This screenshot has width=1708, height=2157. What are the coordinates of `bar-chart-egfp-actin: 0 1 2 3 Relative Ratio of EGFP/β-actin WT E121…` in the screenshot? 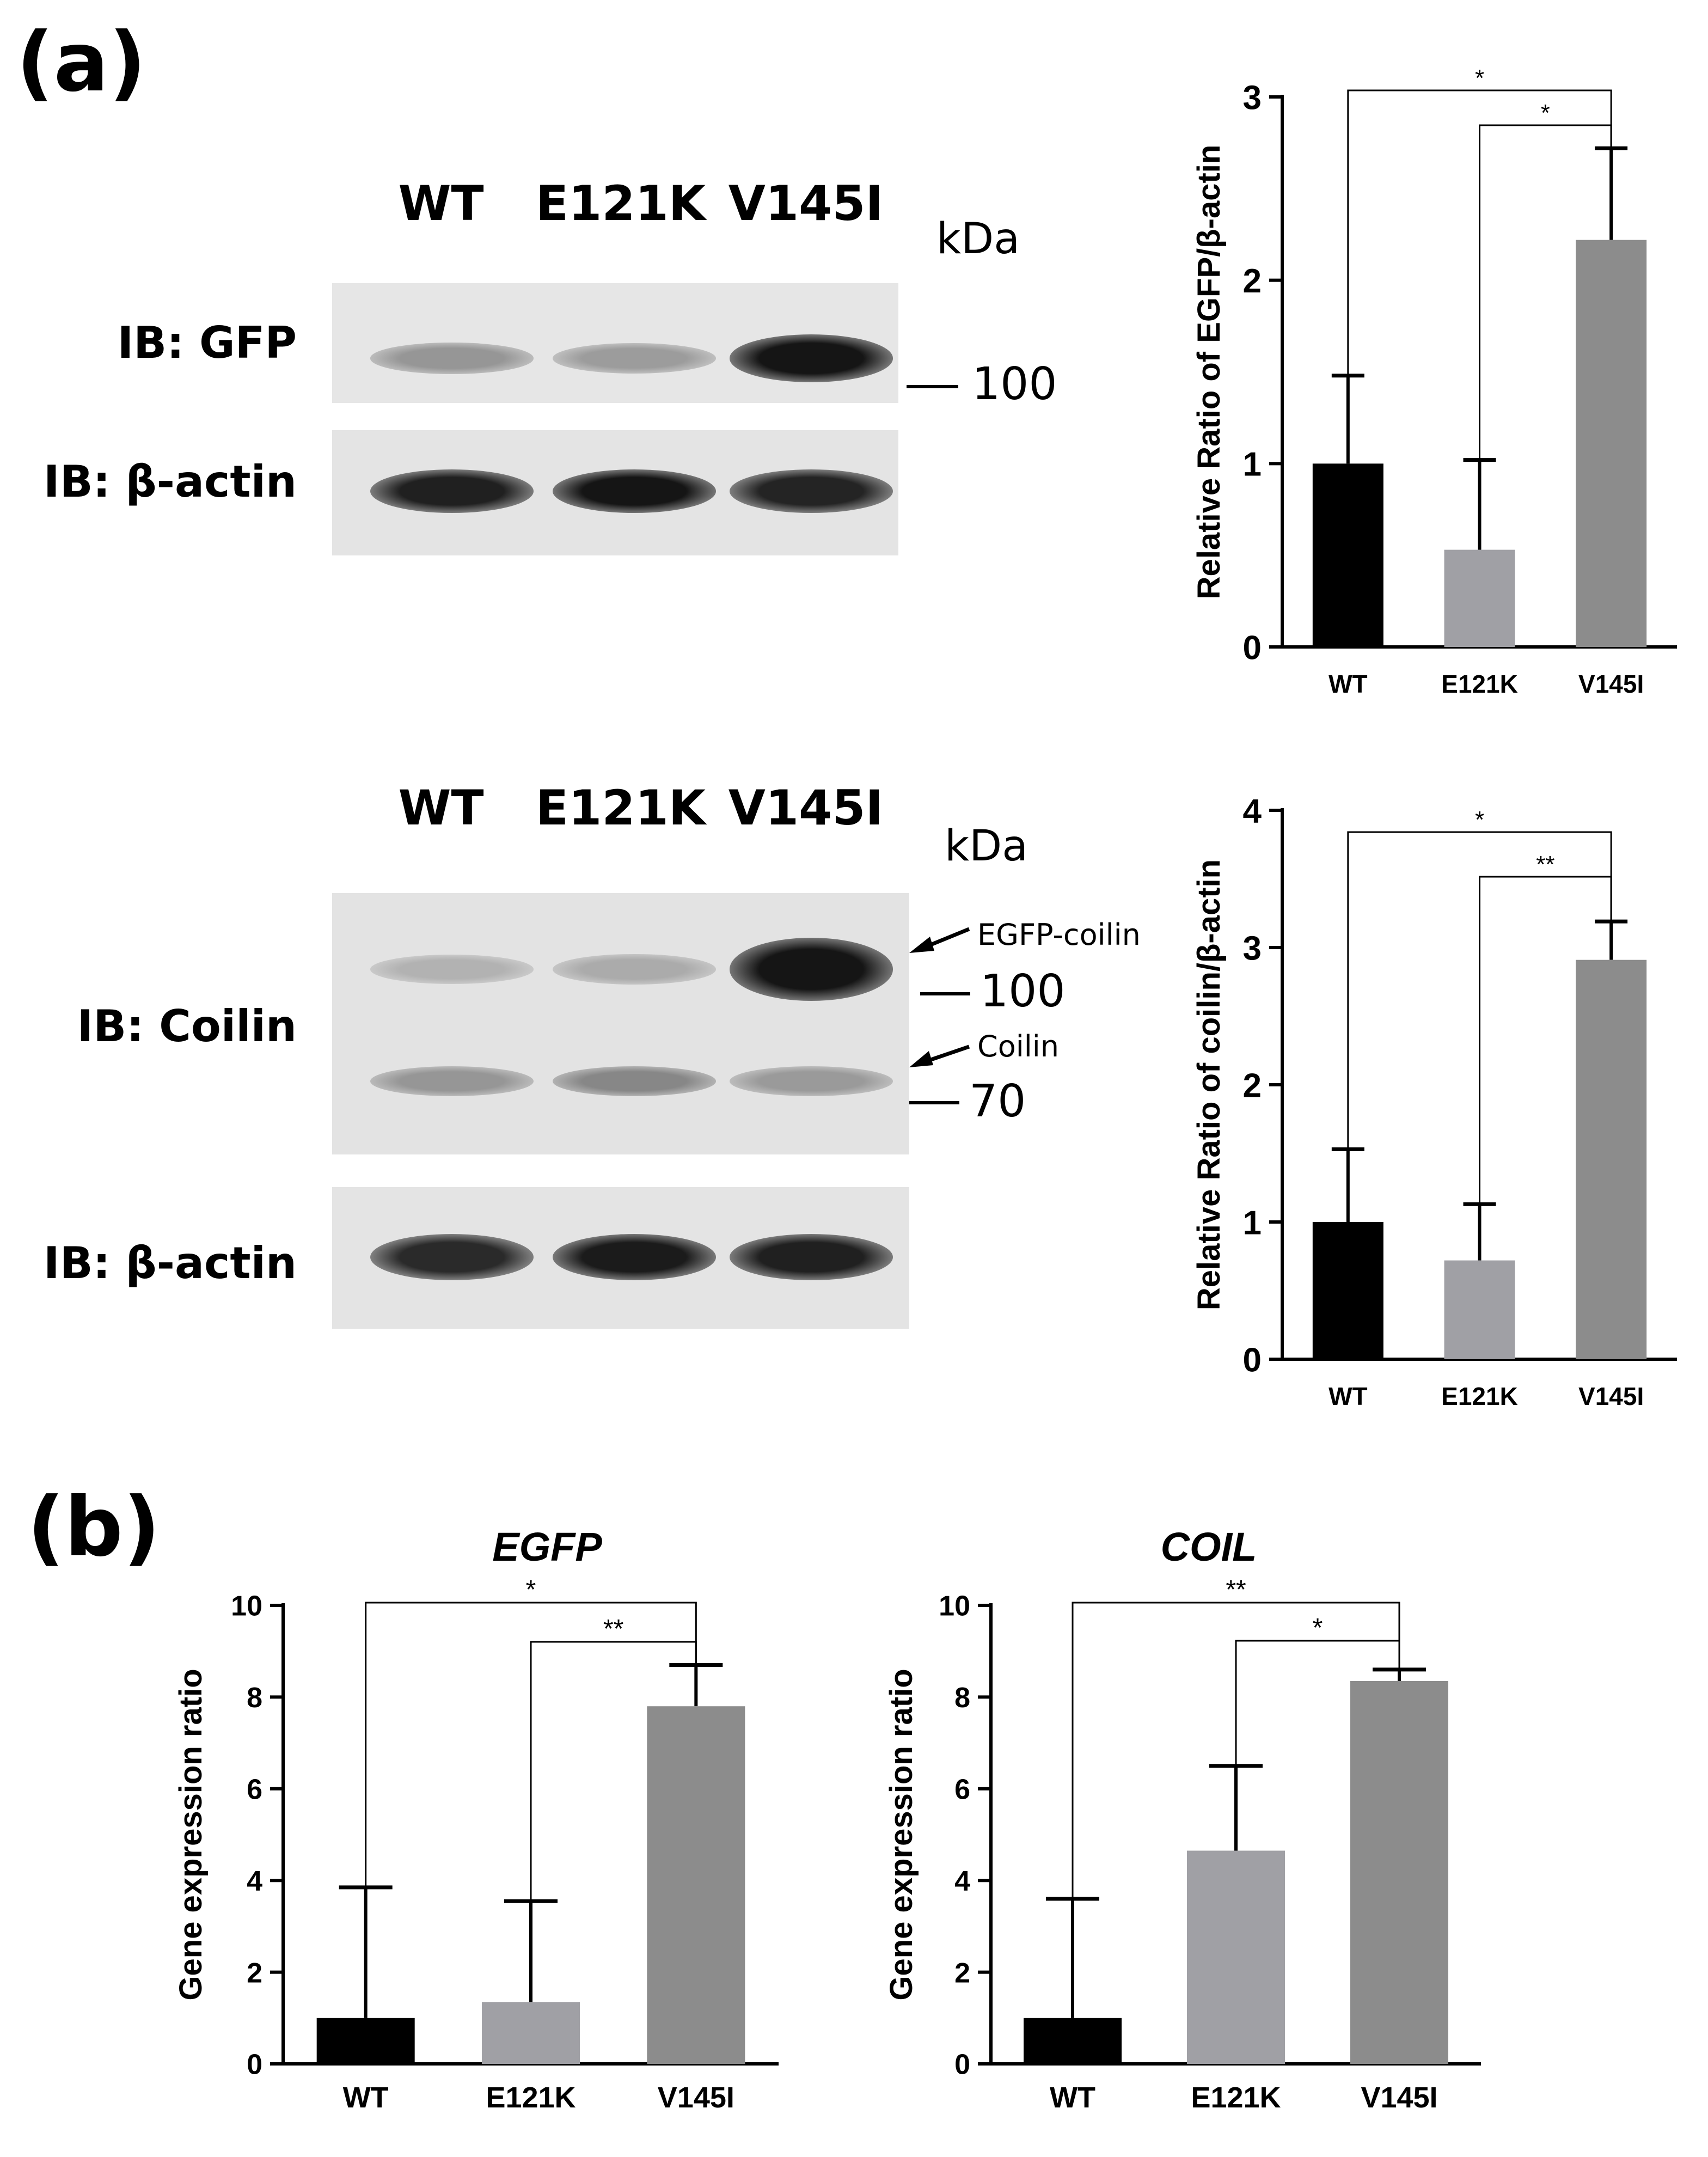 It's located at (1434, 381).